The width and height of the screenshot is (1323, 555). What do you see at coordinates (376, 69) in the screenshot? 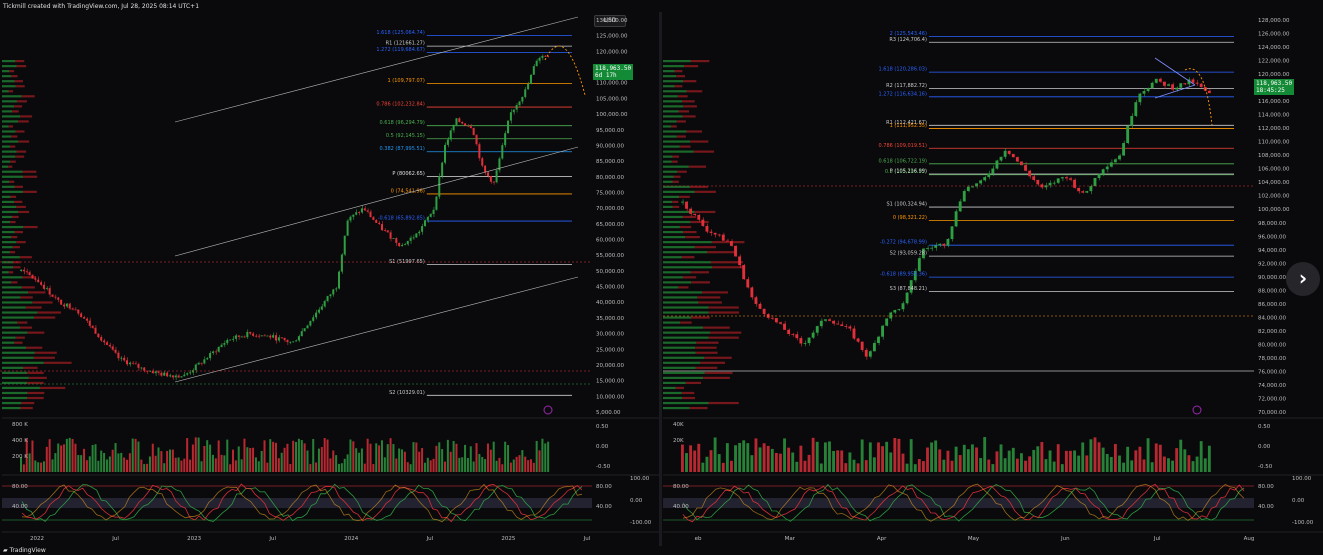
I see `channel-line` at bounding box center [376, 69].